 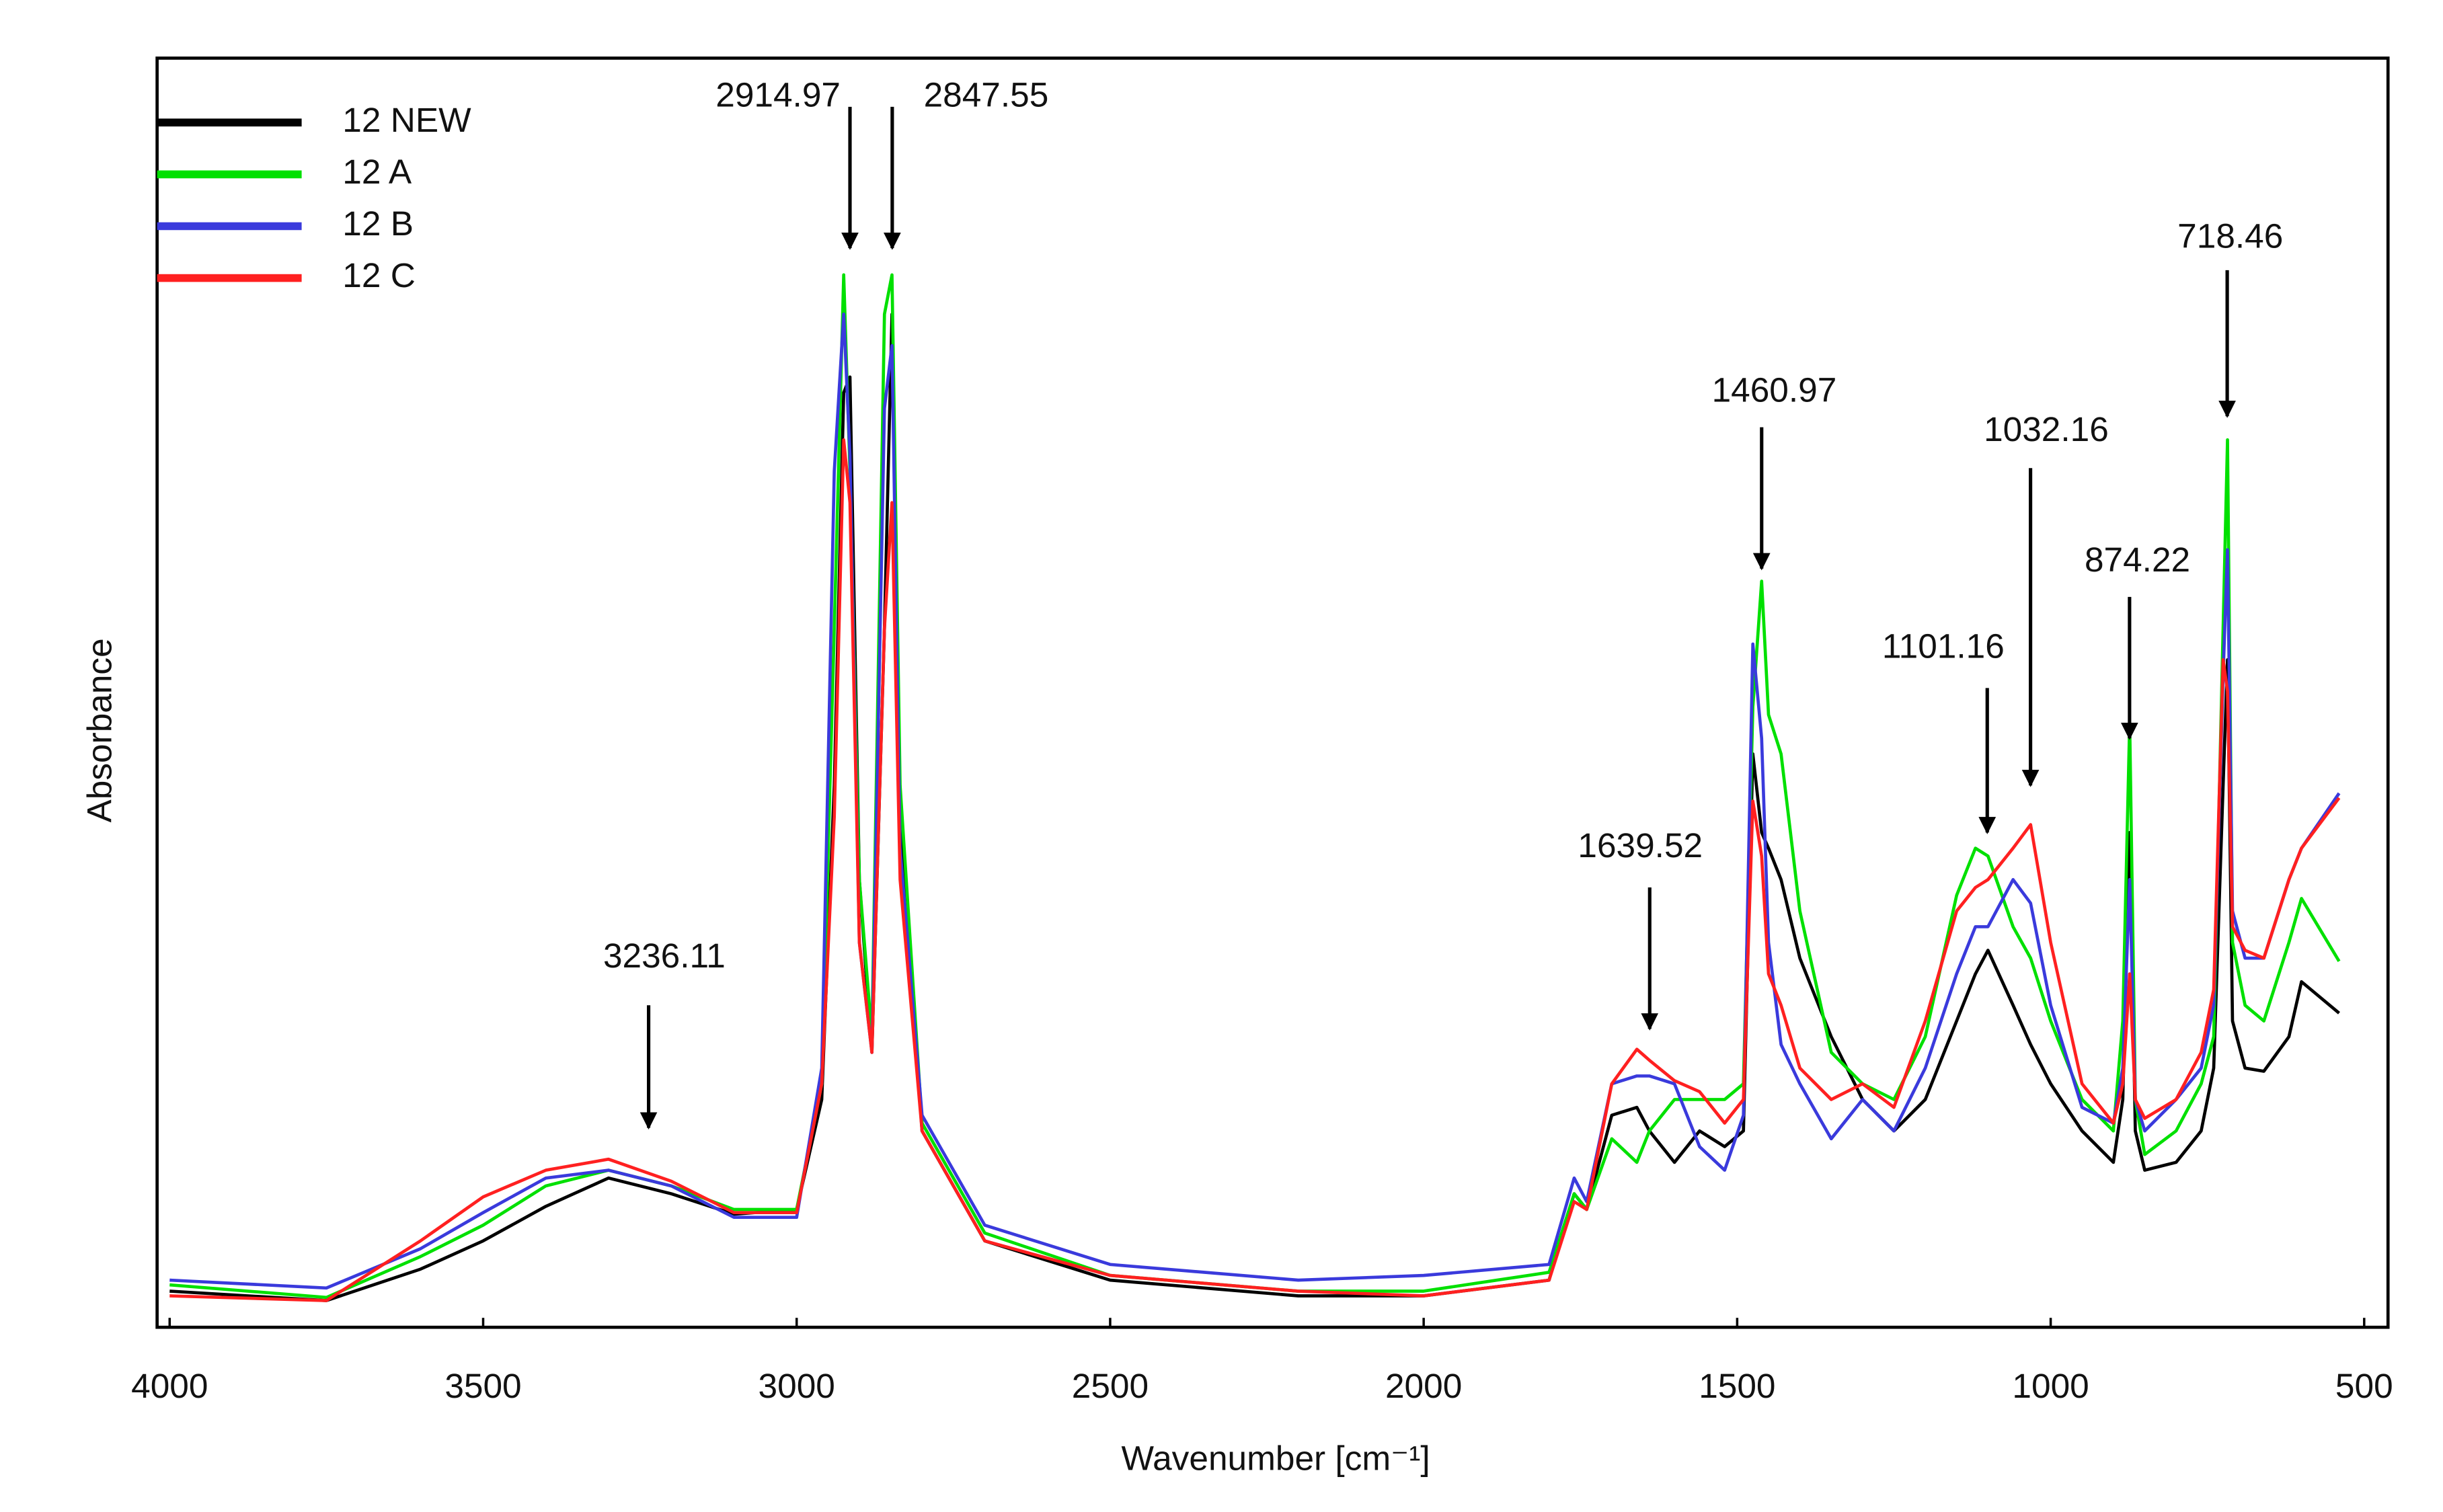 What do you see at coordinates (169, 1386) in the screenshot?
I see `x-tick-label: 4000` at bounding box center [169, 1386].